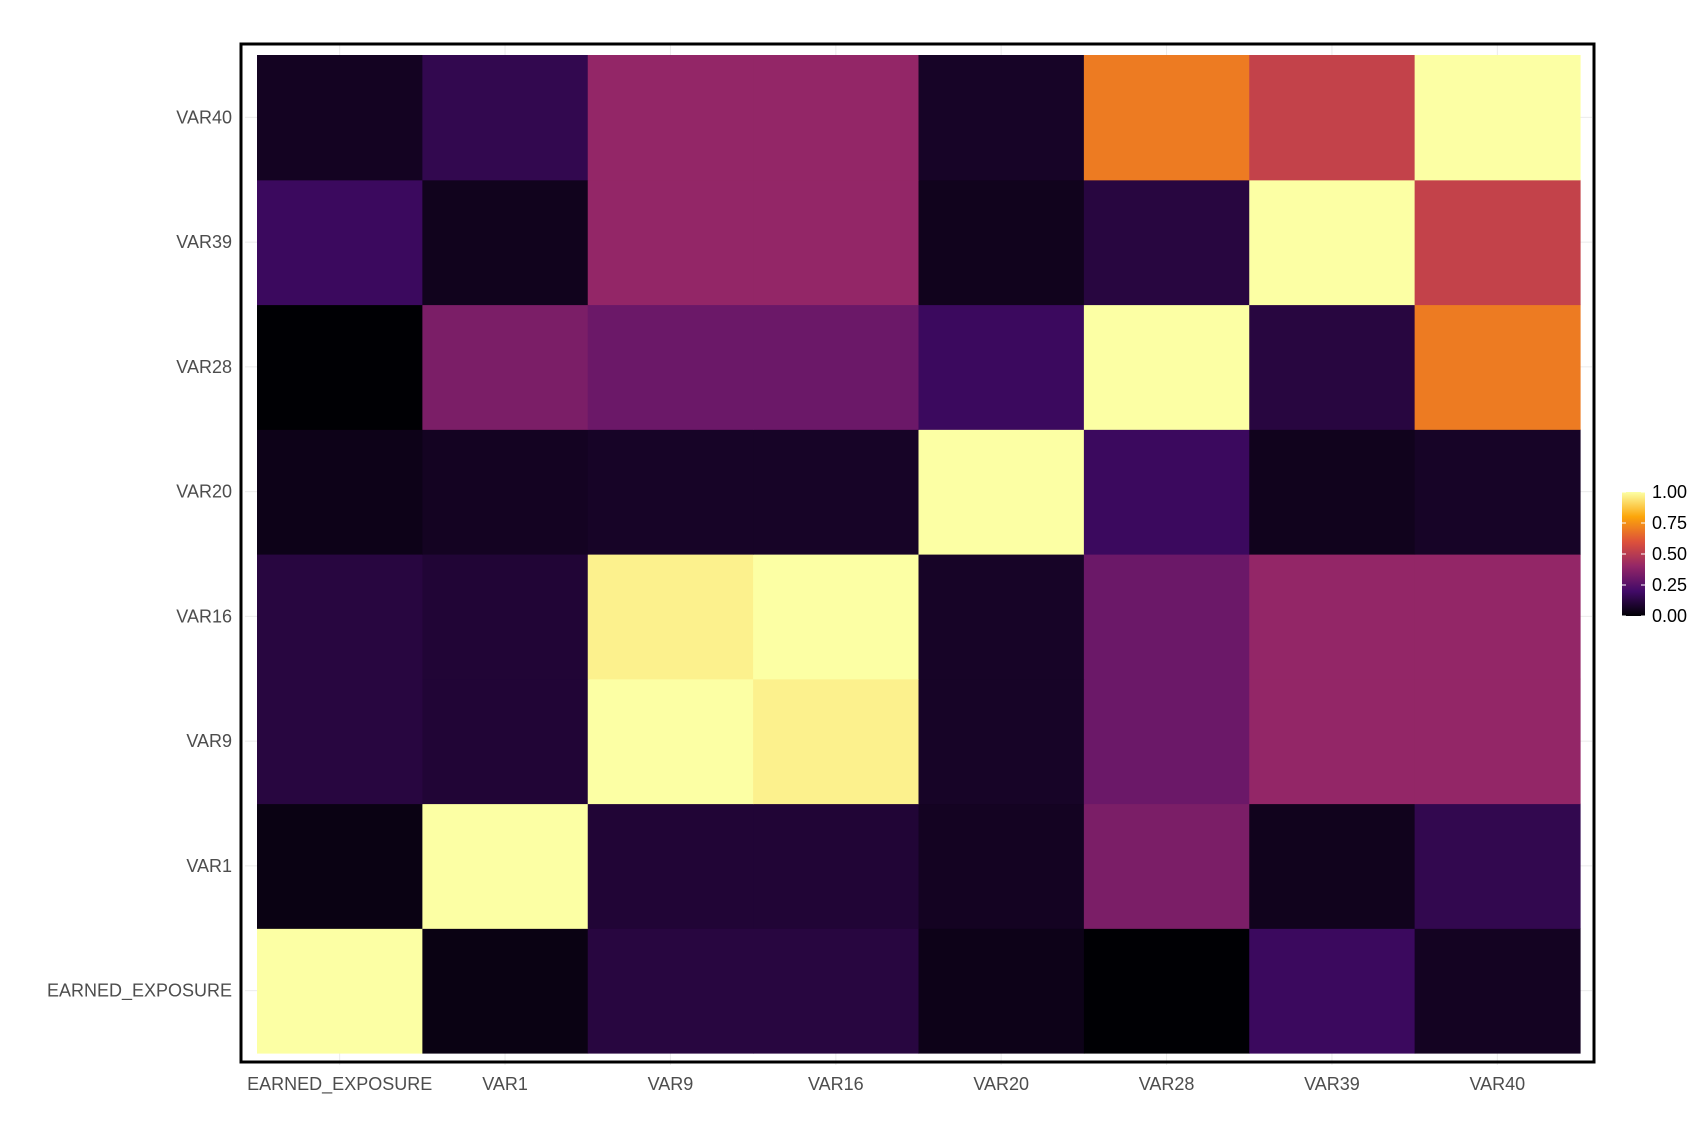  I want to click on x-tick-label: VAR1, so click(505, 1084).